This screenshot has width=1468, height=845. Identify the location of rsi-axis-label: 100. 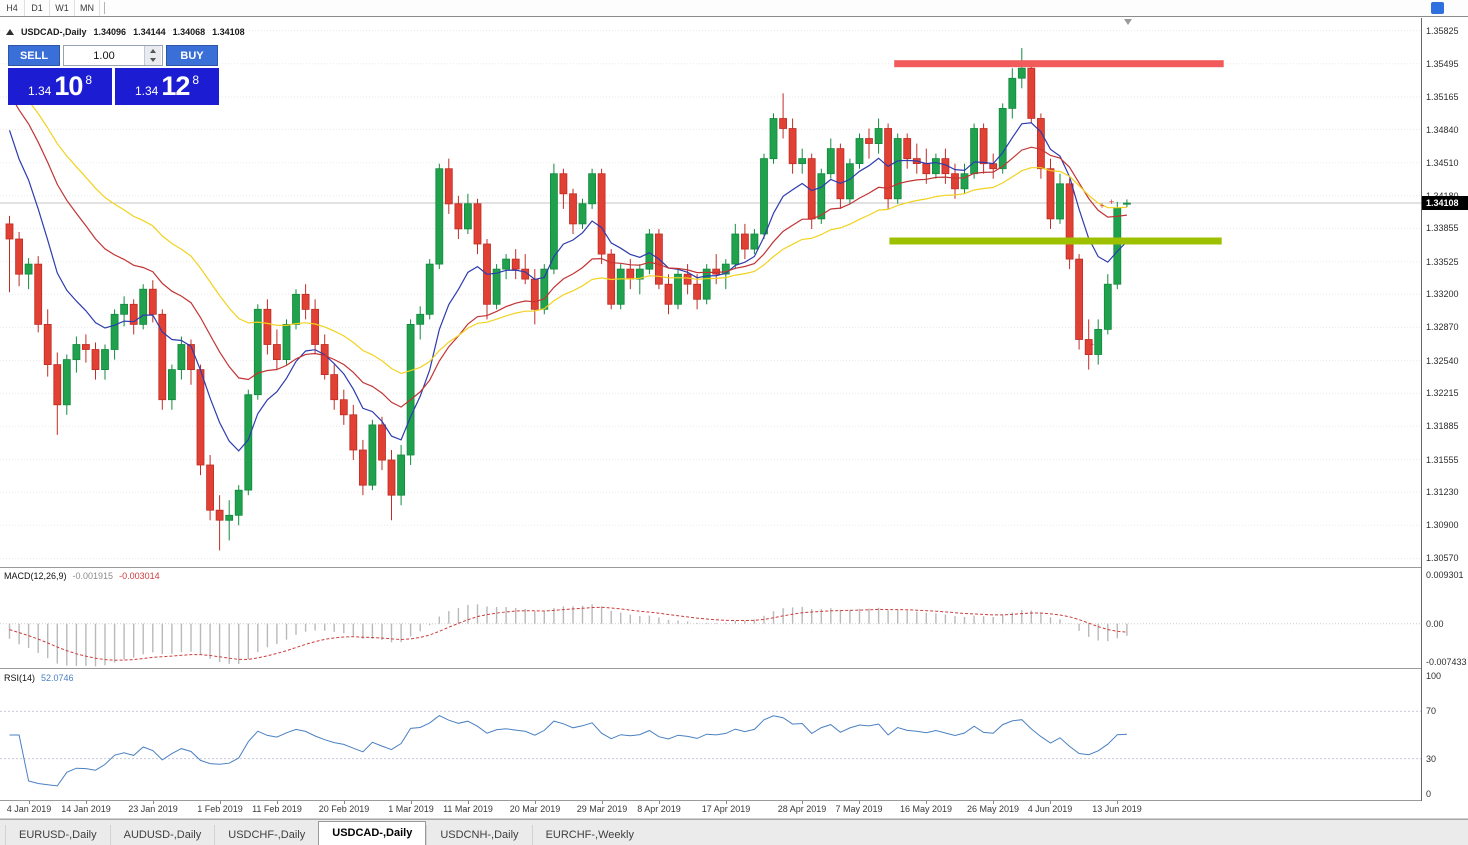
(1434, 676).